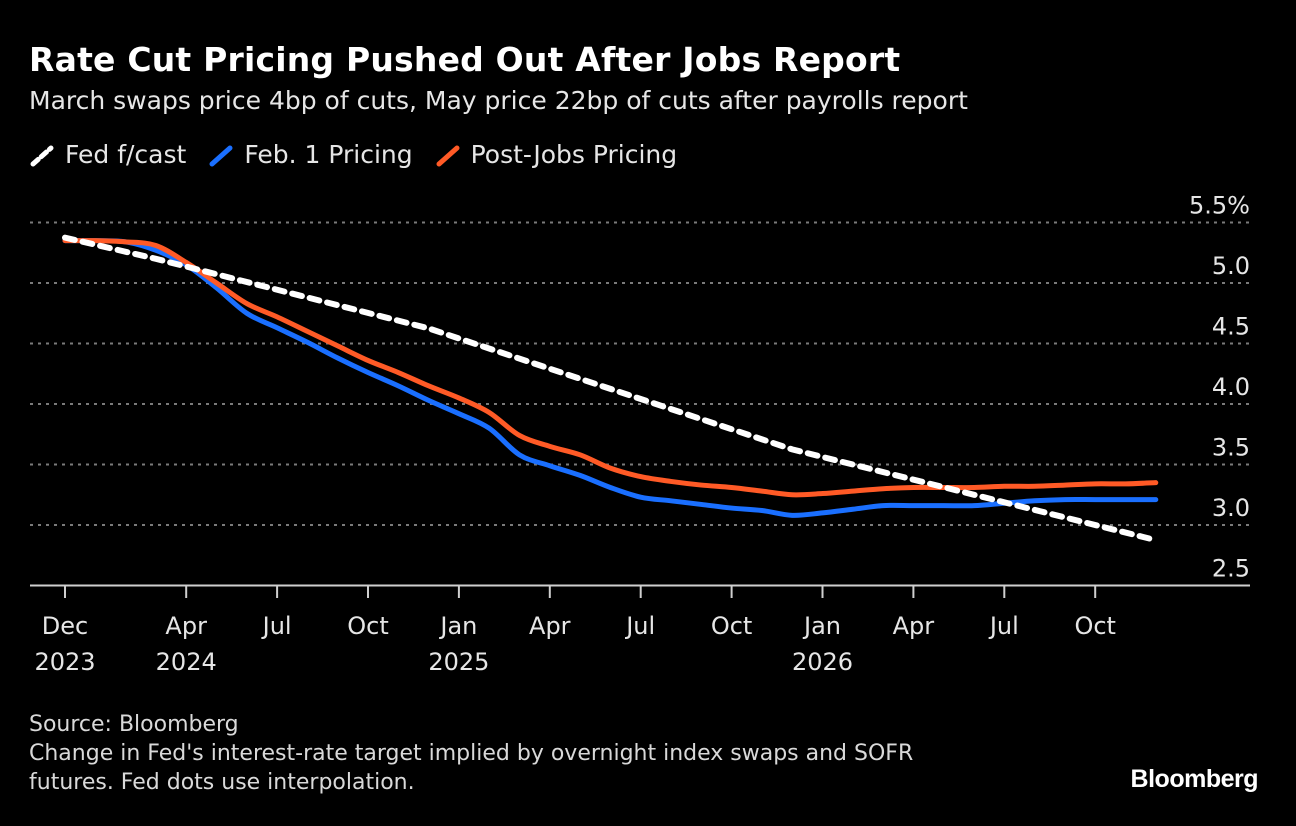 The height and width of the screenshot is (826, 1296). What do you see at coordinates (1231, 266) in the screenshot?
I see `y-tick-label: 5.0` at bounding box center [1231, 266].